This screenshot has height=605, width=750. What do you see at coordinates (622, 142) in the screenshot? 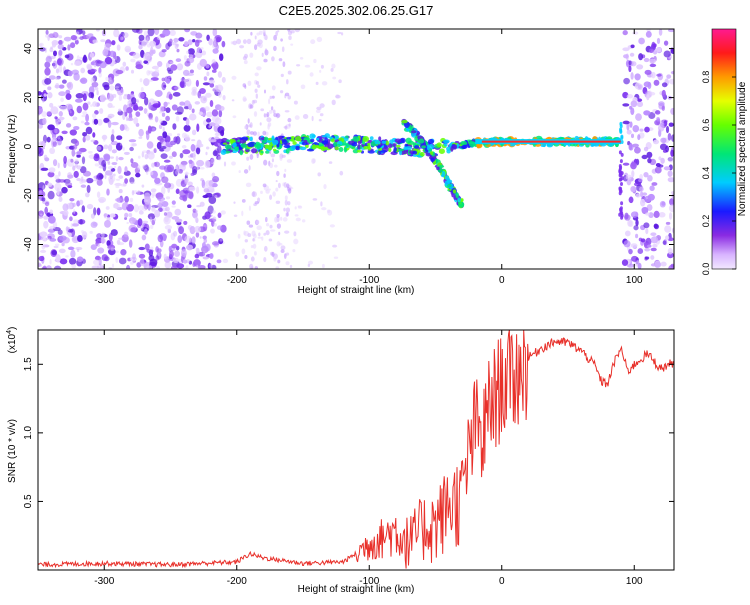
I see `spike-cell` at bounding box center [622, 142].